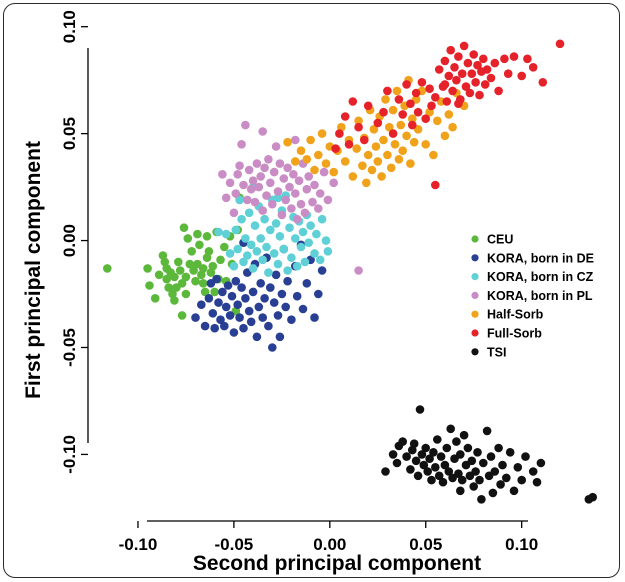 The width and height of the screenshot is (625, 582). Describe the element at coordinates (74, 242) in the screenshot. I see `y-ticks: -0.10 -0.05 0.00 0.05 0.10` at that location.